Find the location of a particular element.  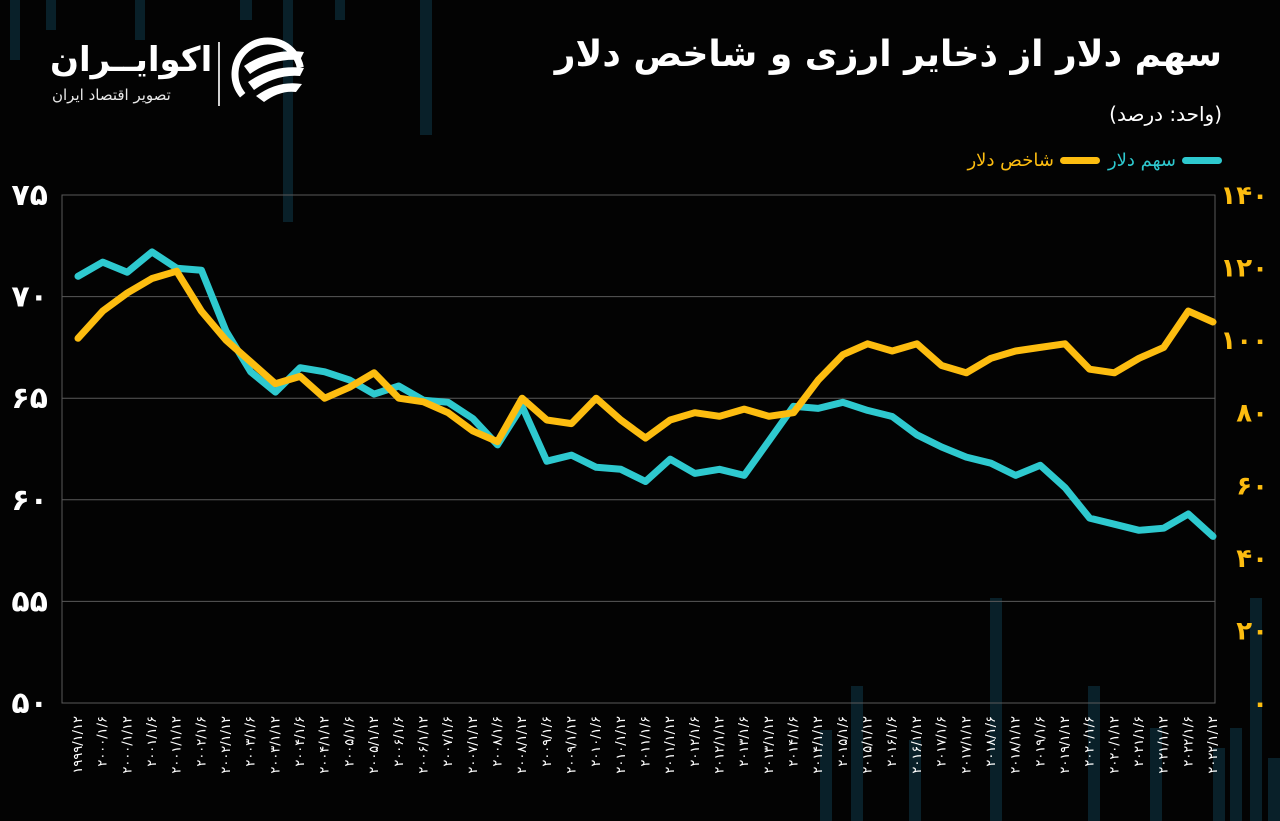

x-tick-label: ۲۰۰۹/۱/۶ is located at coordinates (547, 741).